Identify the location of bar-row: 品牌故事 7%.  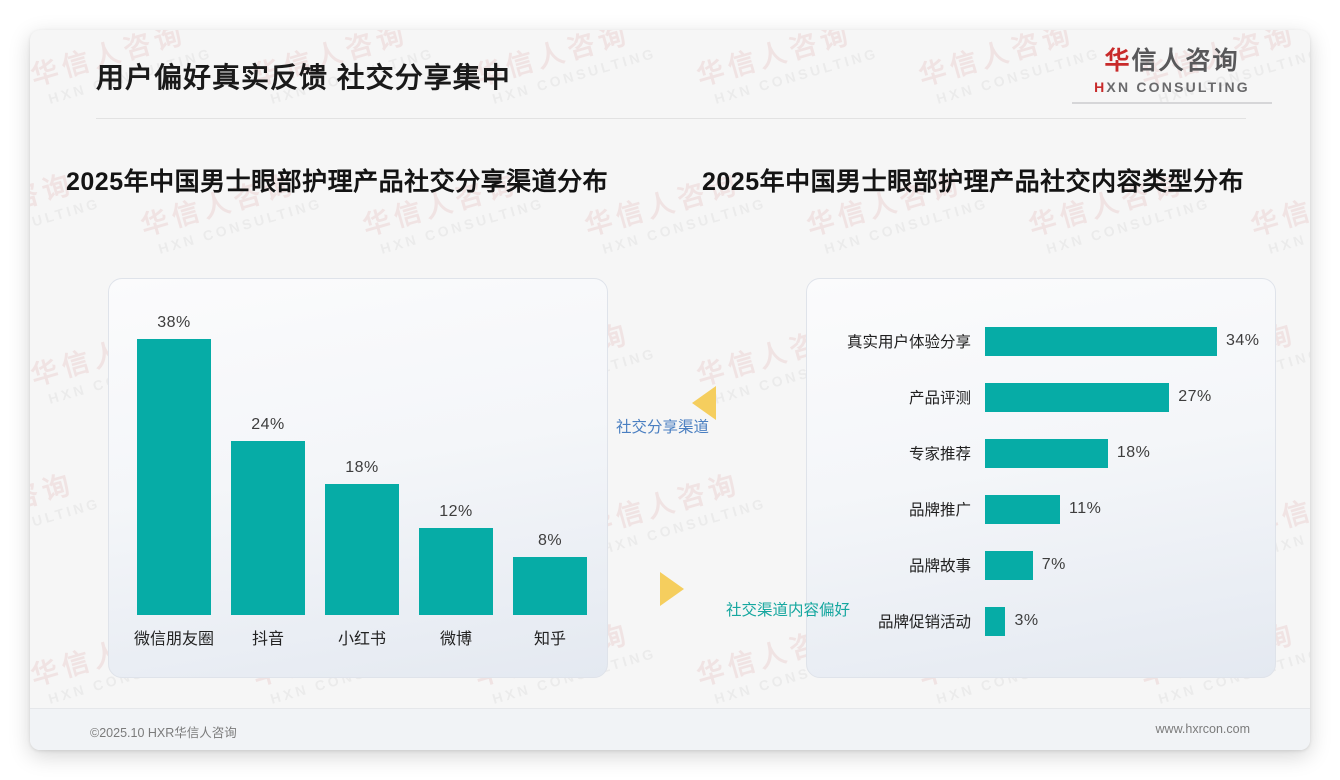
(1041, 565).